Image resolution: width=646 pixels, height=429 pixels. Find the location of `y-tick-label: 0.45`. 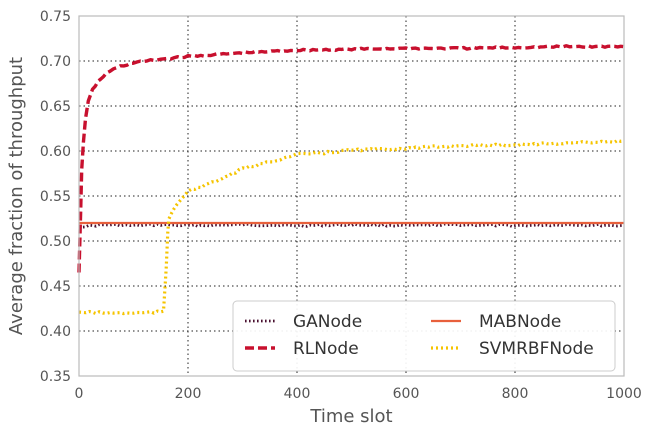

y-tick-label: 0.45 is located at coordinates (55, 287).